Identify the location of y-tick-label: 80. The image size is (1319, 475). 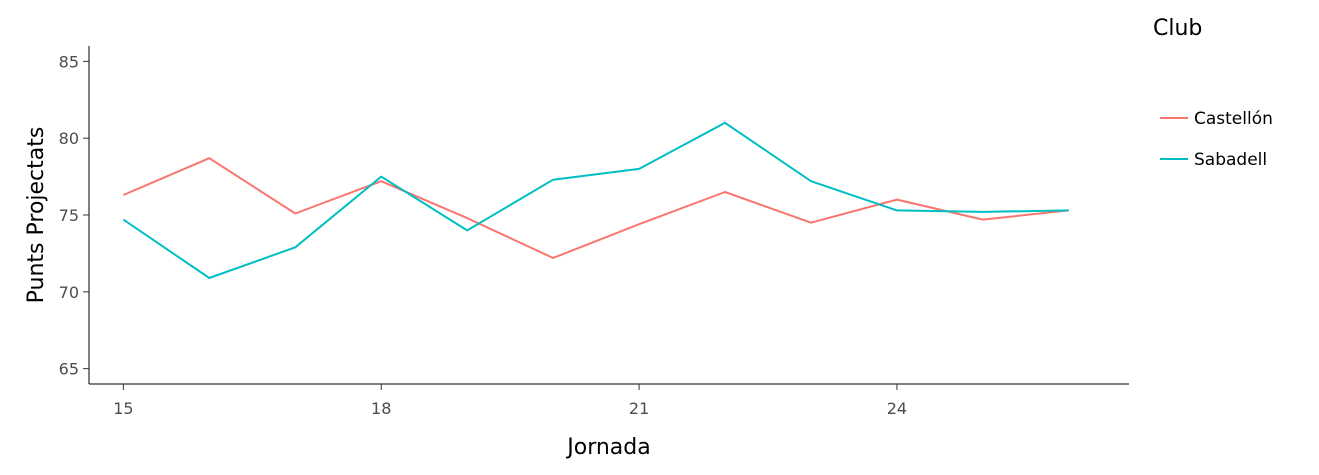
(69, 138).